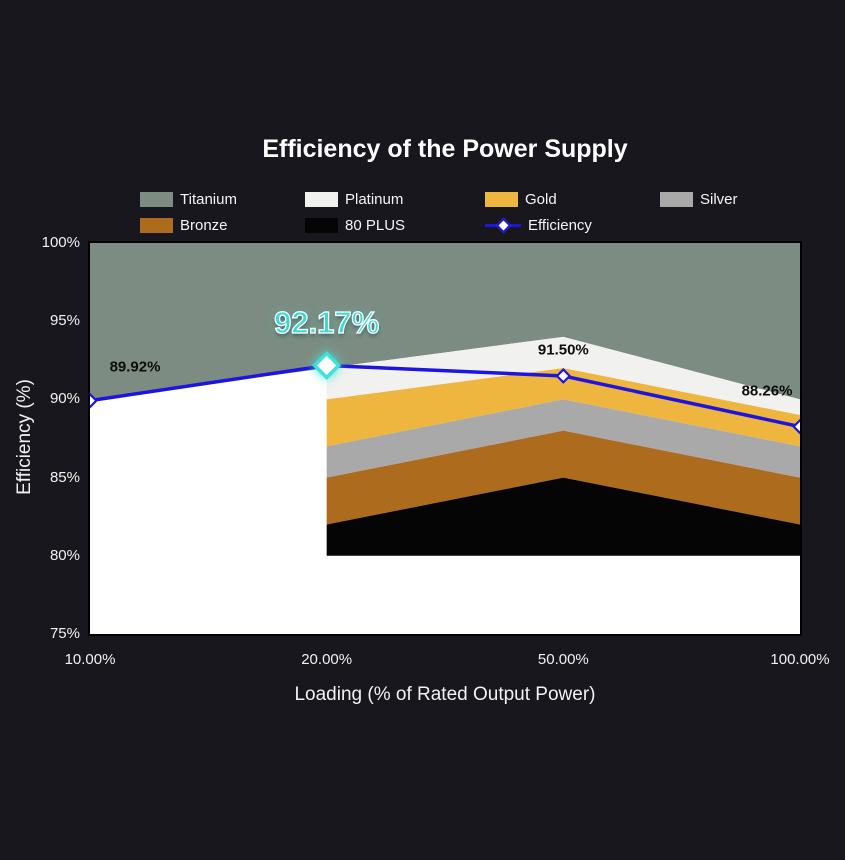 The image size is (845, 860). I want to click on legend-item-platinum: Platinum, so click(354, 199).